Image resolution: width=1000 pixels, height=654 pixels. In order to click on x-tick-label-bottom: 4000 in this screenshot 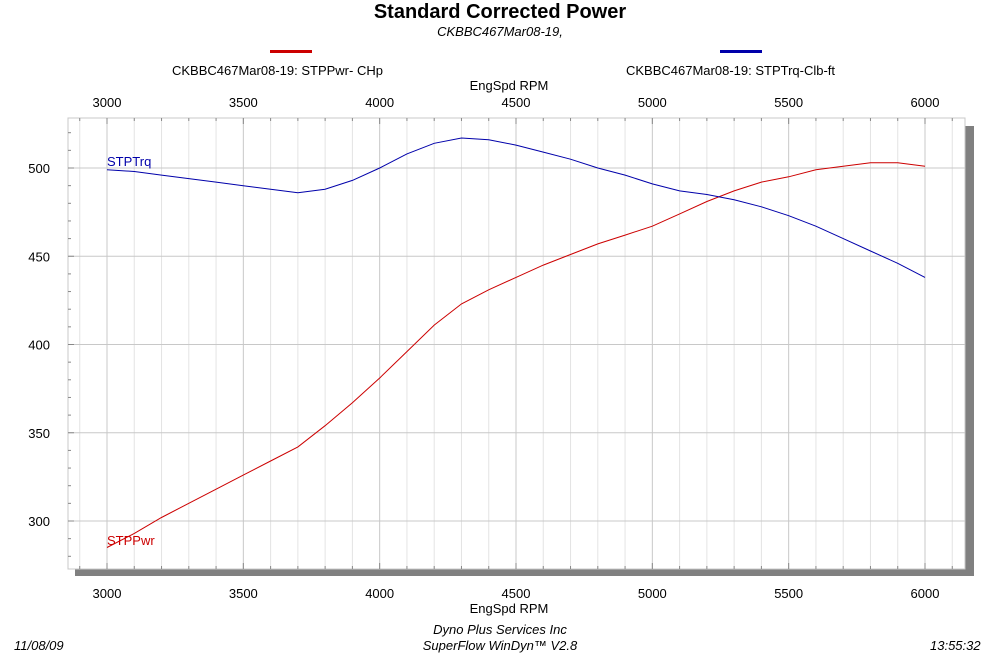, I will do `click(379, 593)`.